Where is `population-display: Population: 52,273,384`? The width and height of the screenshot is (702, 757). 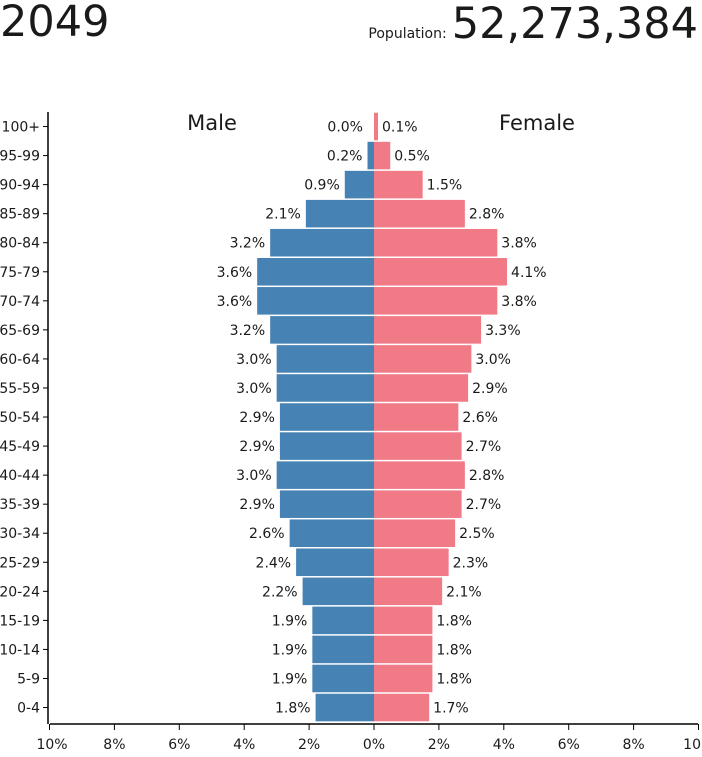 population-display: Population: 52,273,384 is located at coordinates (533, 30).